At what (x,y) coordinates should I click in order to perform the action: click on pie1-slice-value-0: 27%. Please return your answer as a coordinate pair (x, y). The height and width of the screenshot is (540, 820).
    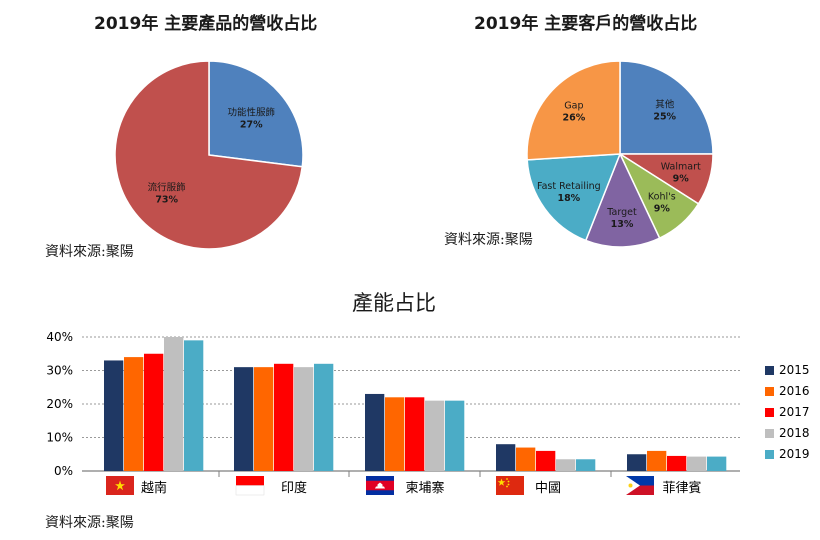
    Looking at the image, I should click on (251, 125).